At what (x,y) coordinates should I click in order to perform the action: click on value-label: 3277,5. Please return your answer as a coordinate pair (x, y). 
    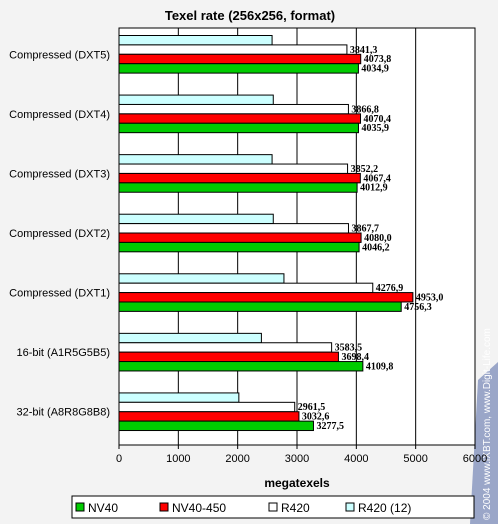
    Looking at the image, I should click on (330, 426).